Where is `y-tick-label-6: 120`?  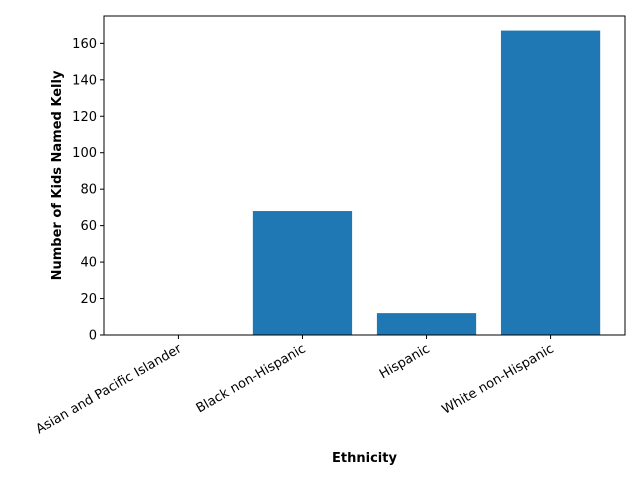 y-tick-label-6: 120 is located at coordinates (84, 117).